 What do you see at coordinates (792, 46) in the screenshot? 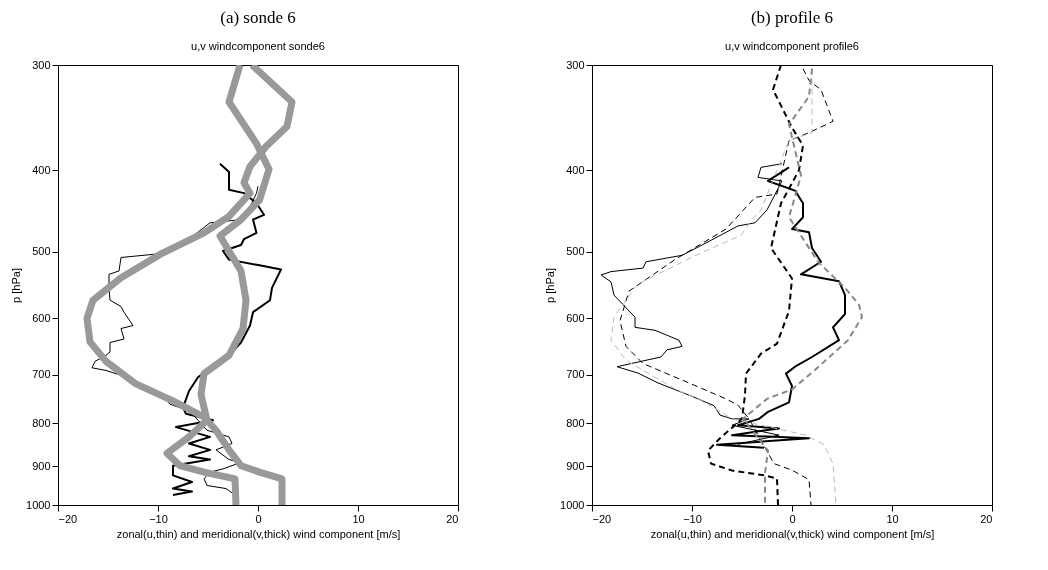
I see `chart-subtitle: u,v windcomponent profile6` at bounding box center [792, 46].